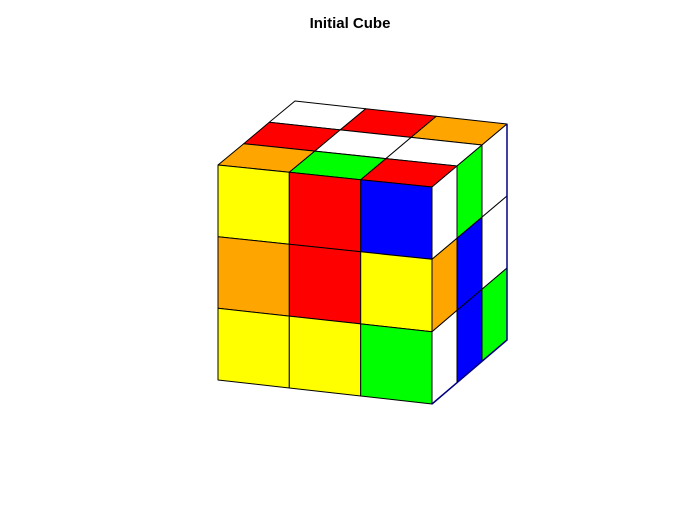 This screenshot has height=525, width=700. I want to click on cube-edge-outline, so click(469, 264).